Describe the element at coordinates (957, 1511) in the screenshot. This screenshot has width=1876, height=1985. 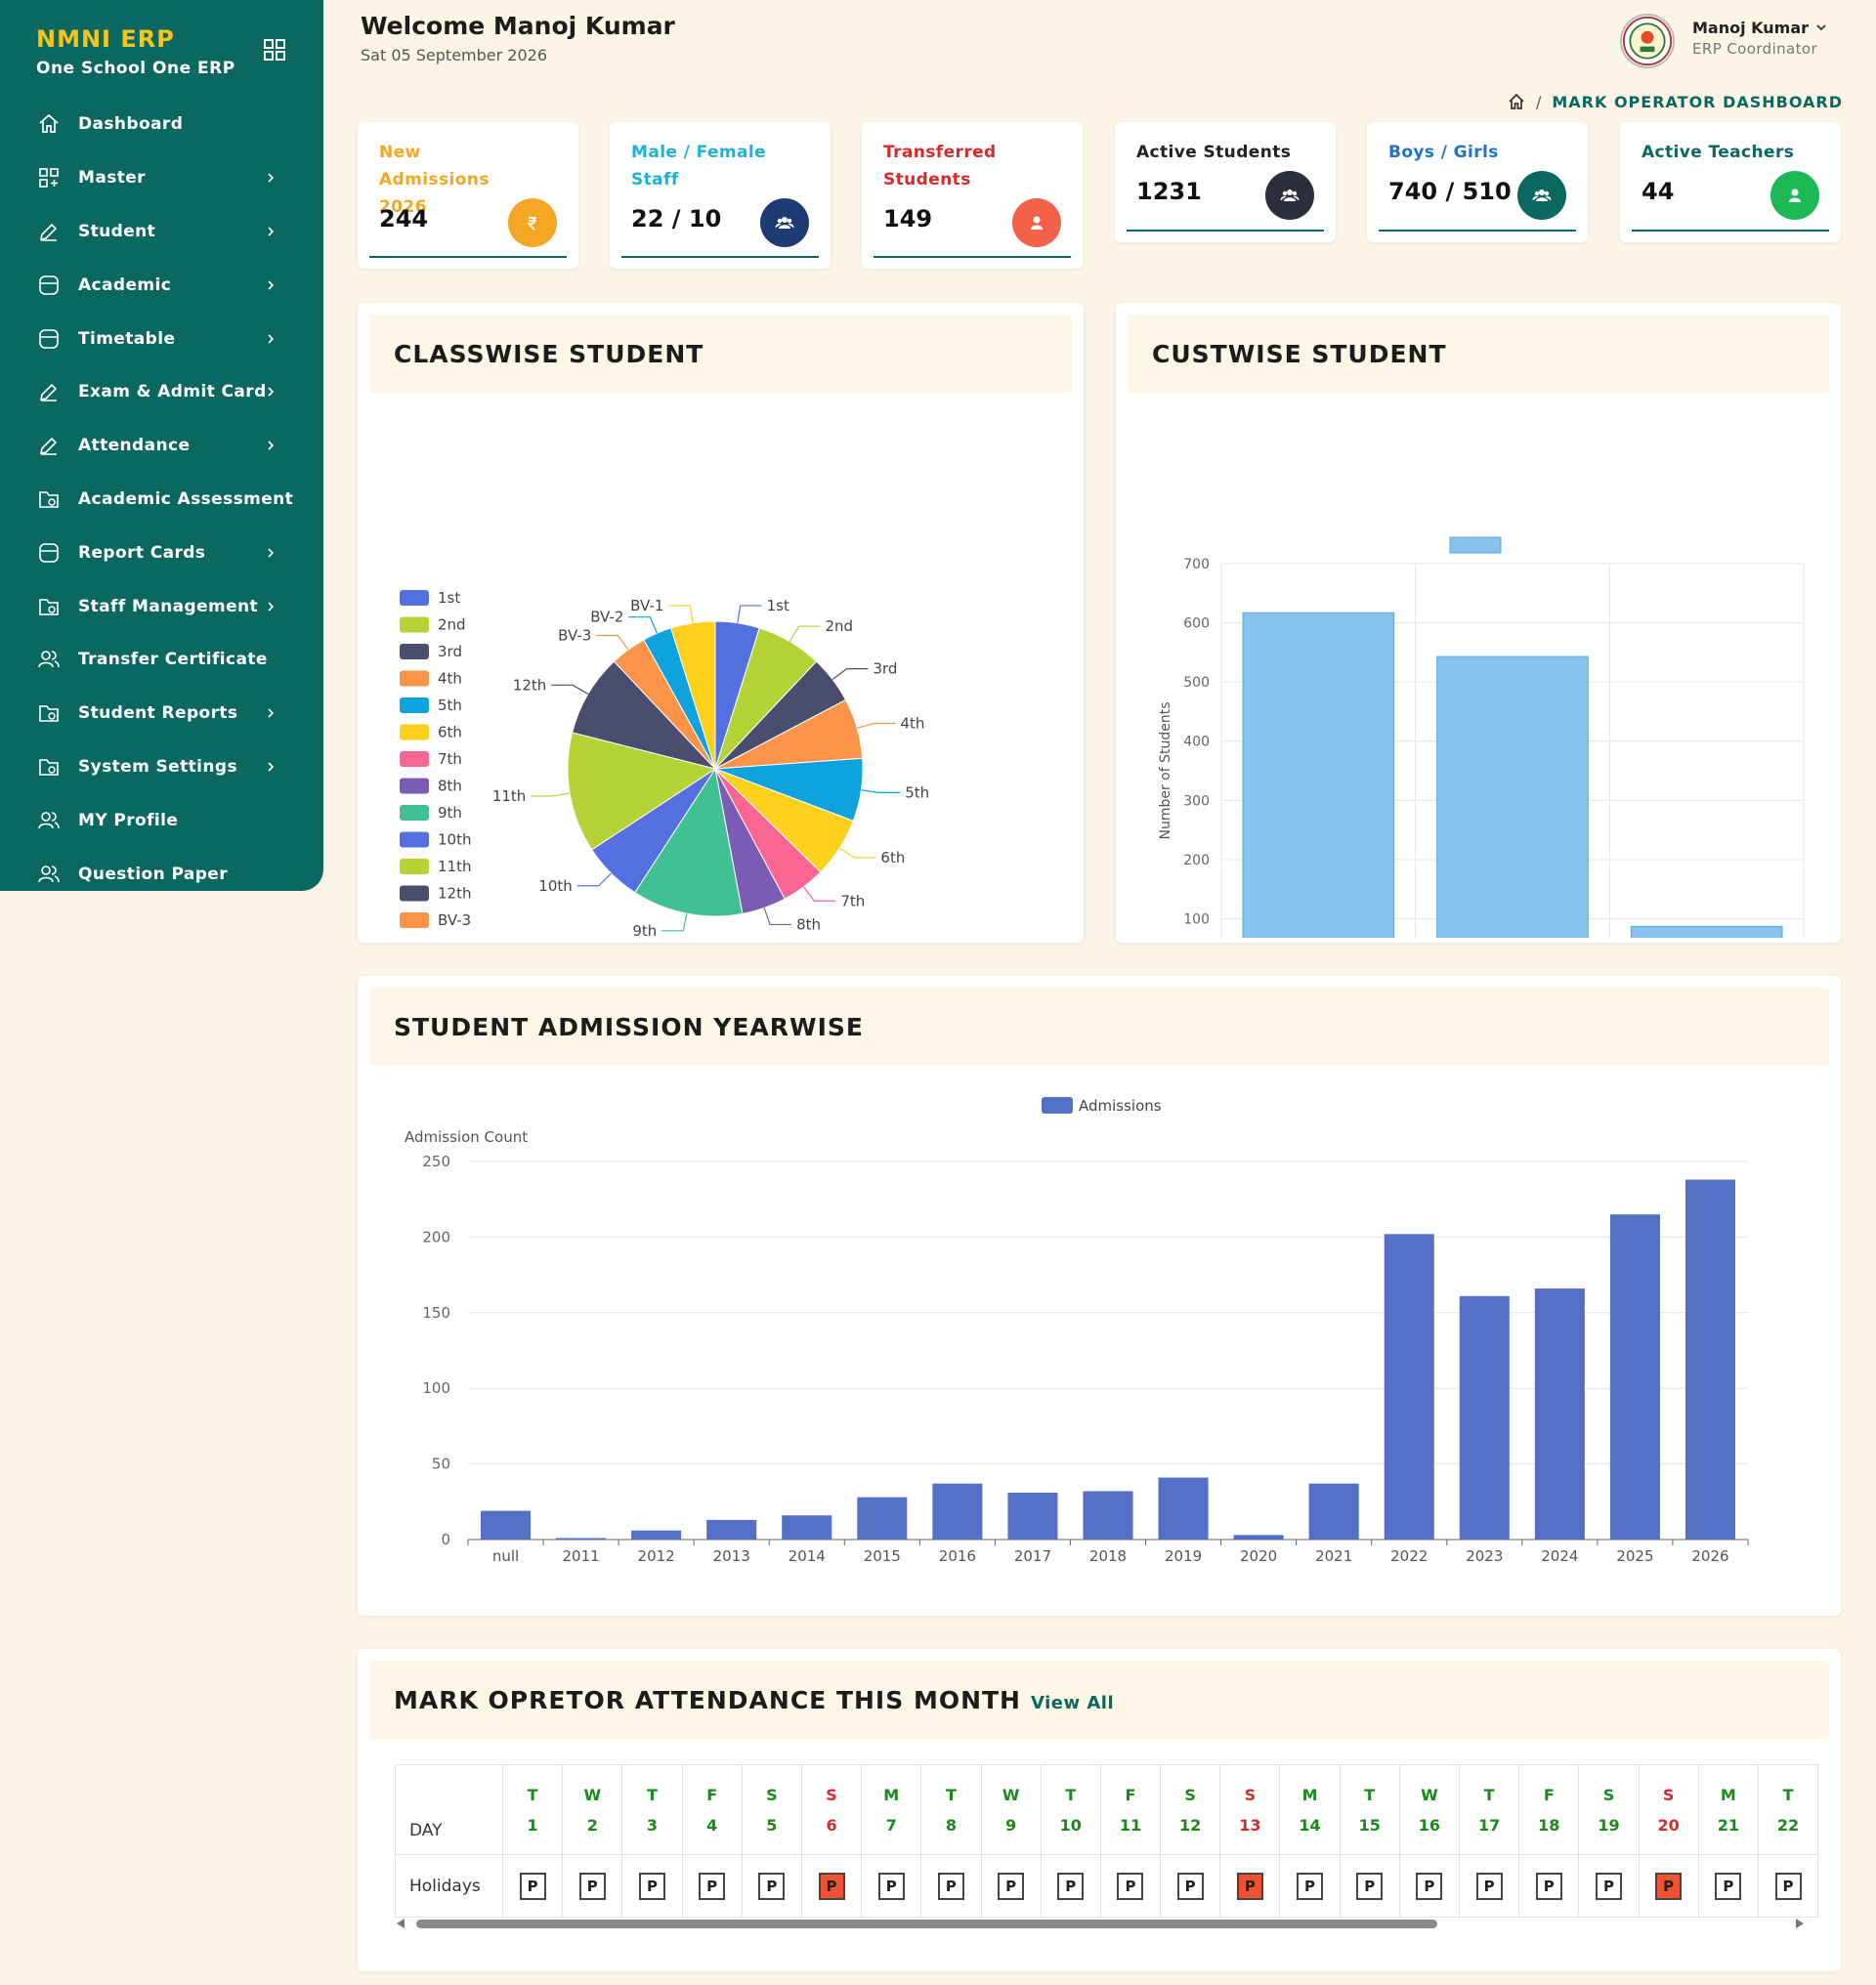
I see `bar-2016` at that location.